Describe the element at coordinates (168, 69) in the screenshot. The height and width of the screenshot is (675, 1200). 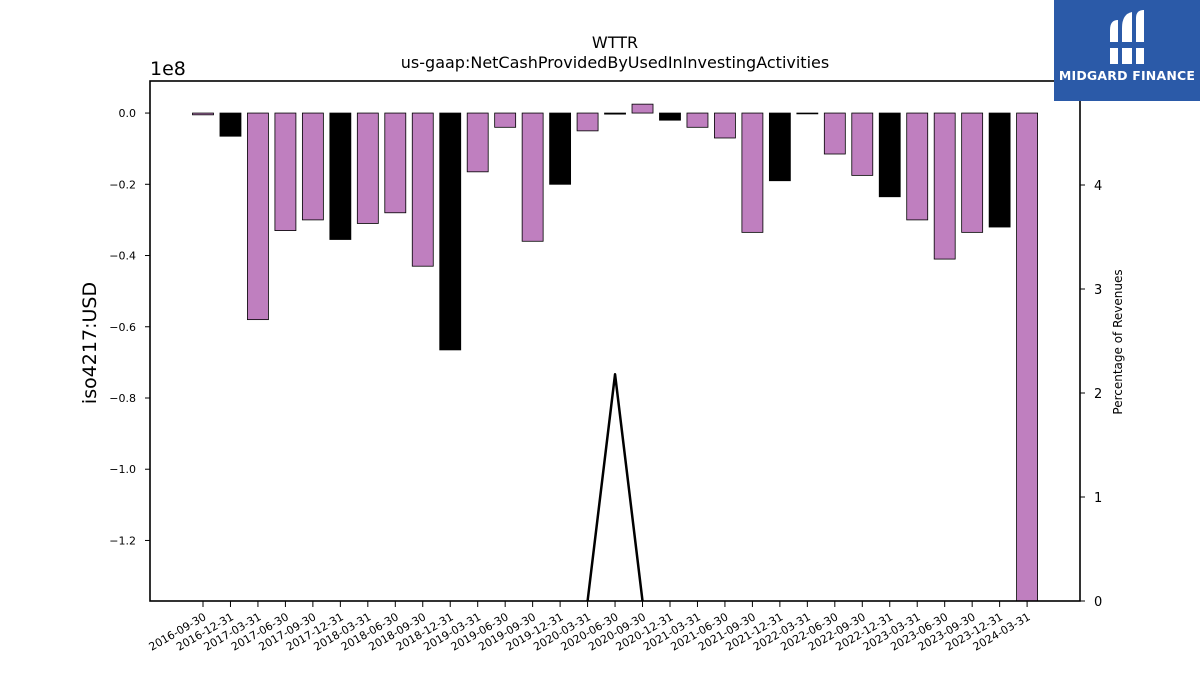
I see `y-offset-label: 1e8` at that location.